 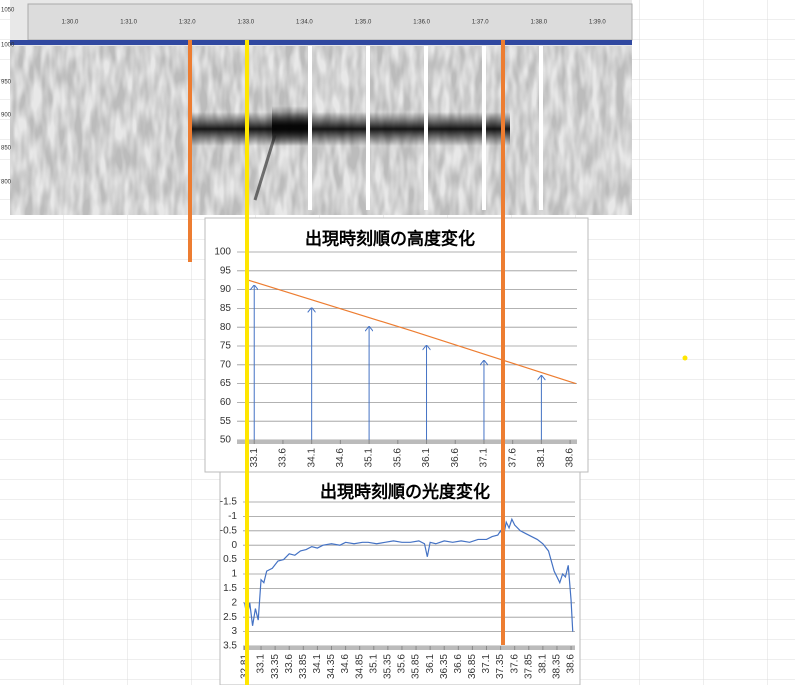 What do you see at coordinates (229, 502) in the screenshot?
I see `y-tick-label: -1.5` at bounding box center [229, 502].